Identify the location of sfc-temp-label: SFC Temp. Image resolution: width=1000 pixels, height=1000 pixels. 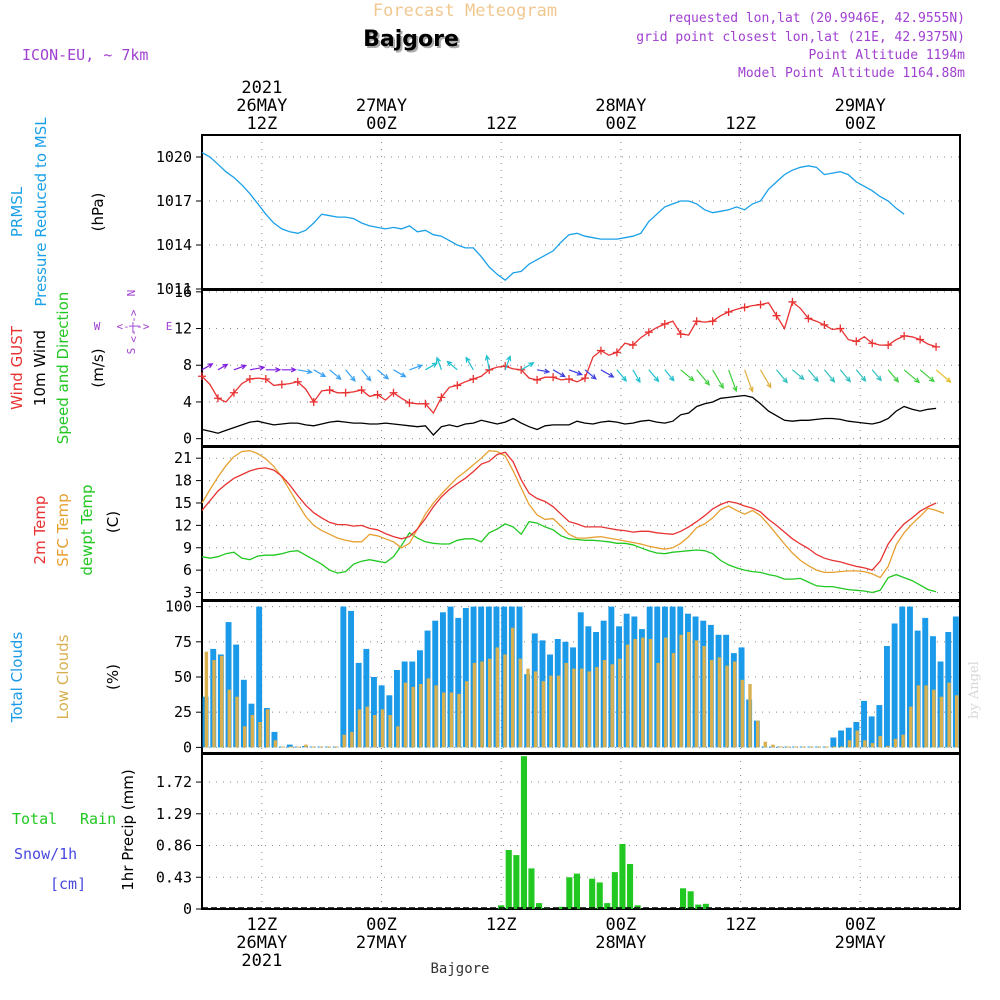
(63, 529).